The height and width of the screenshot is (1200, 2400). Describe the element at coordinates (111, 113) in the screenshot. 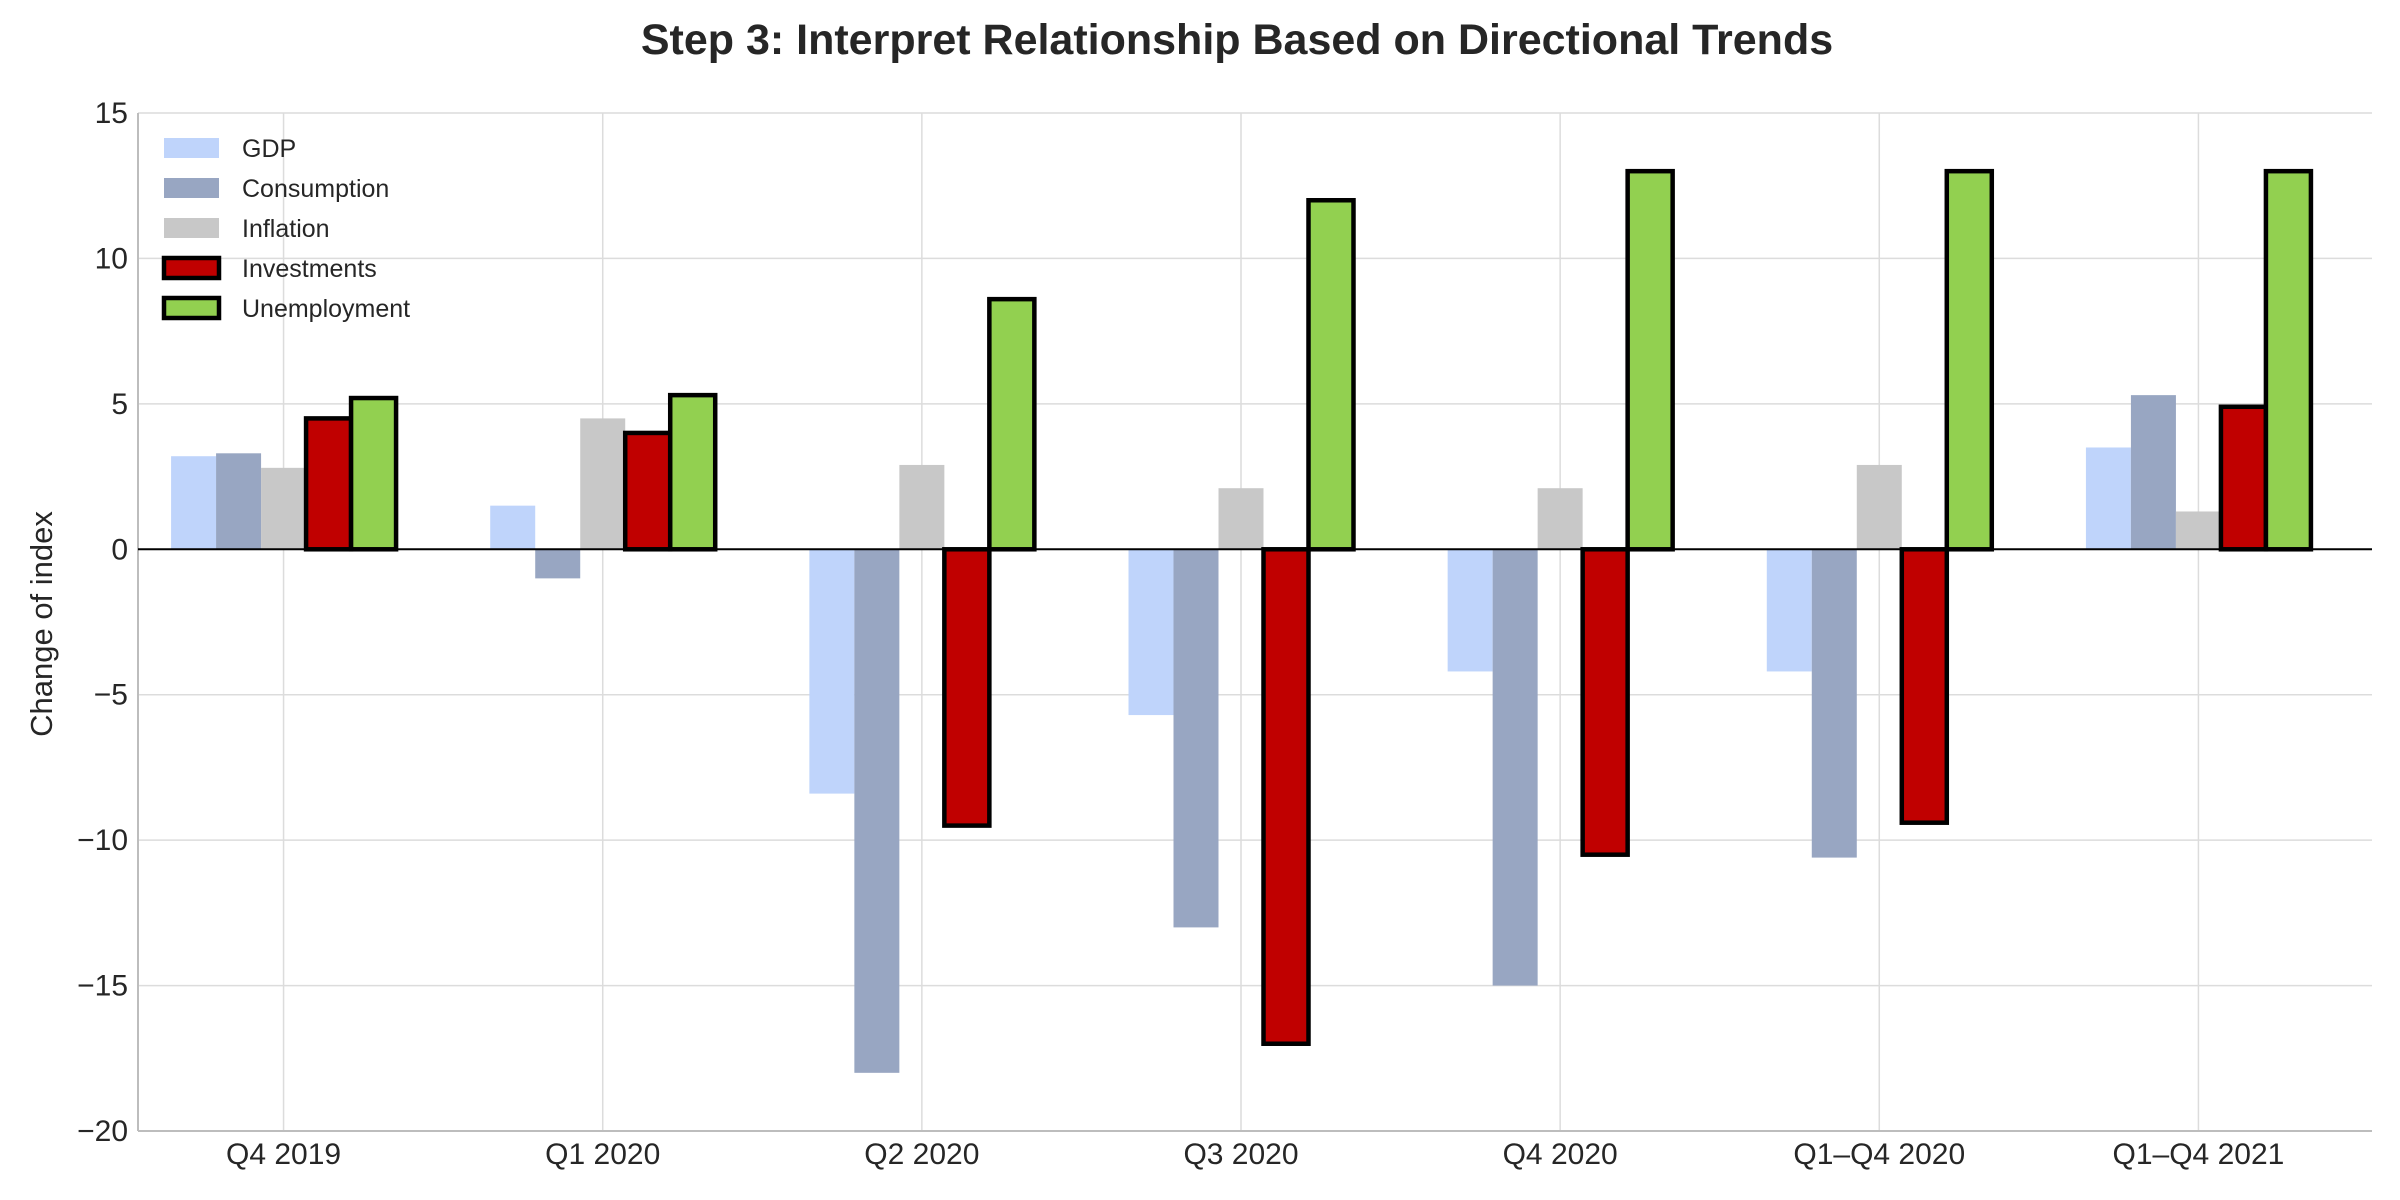

I see `y-tick-label: 15` at that location.